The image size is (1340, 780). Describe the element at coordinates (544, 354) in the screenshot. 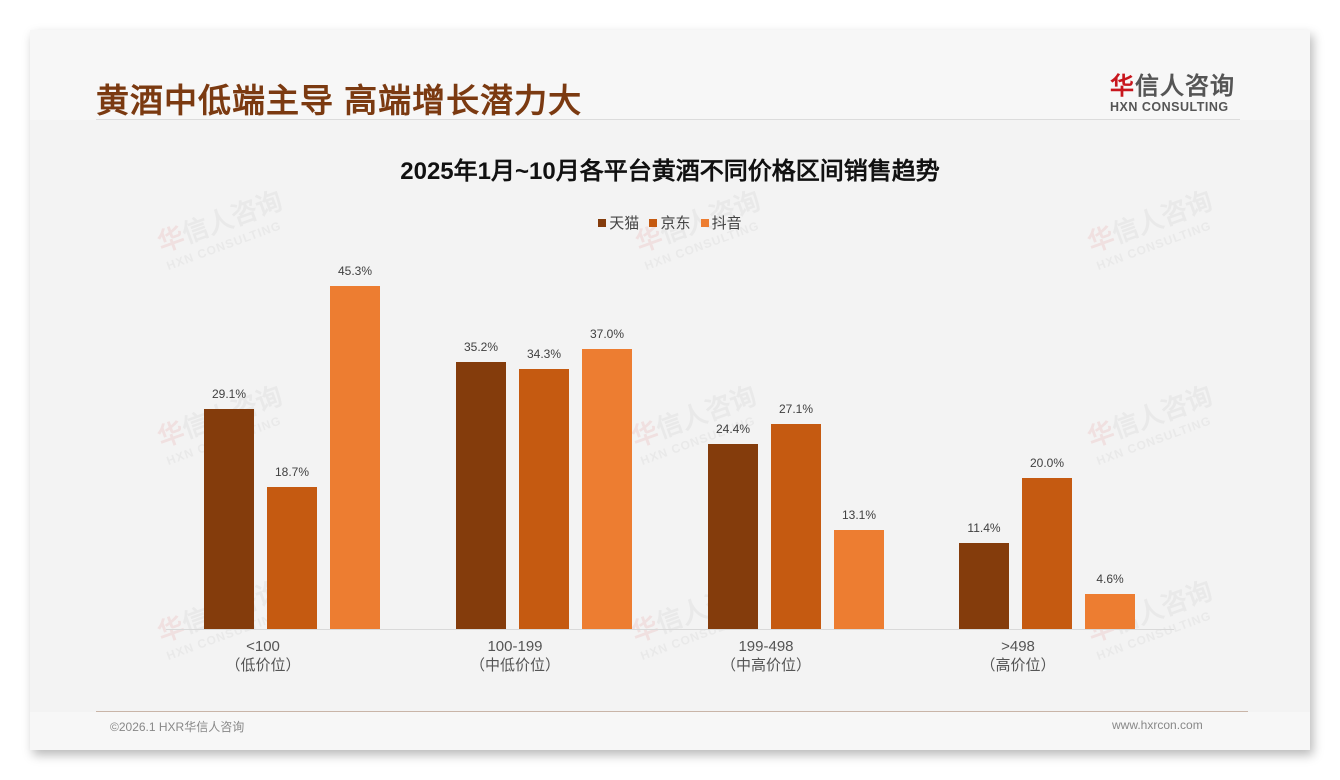

I see `data-label: 34.3%` at that location.